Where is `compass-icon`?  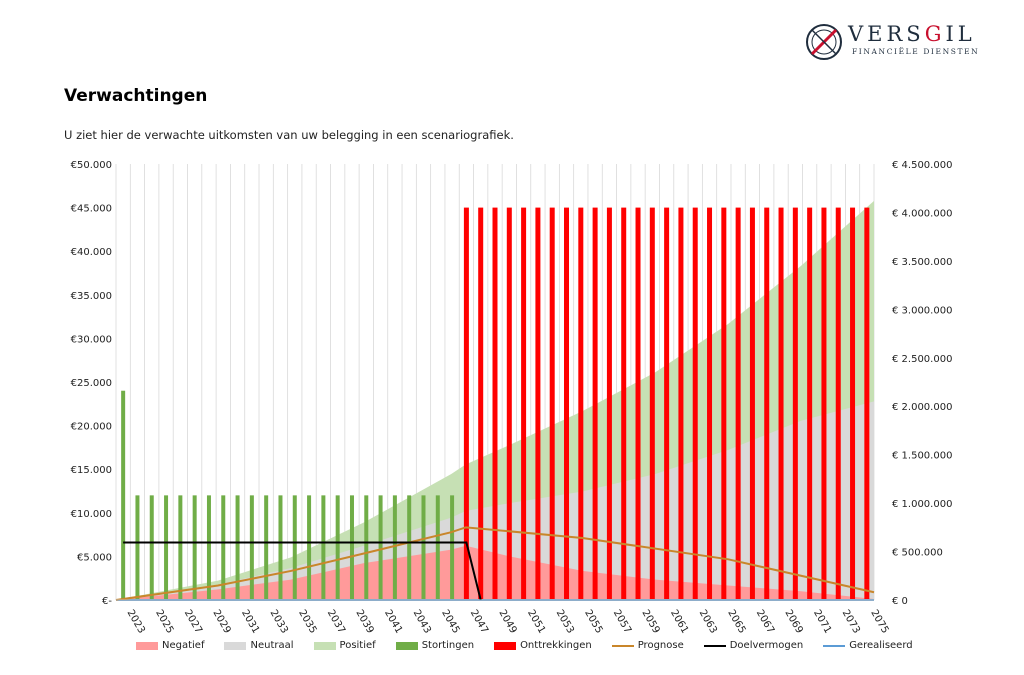 compass-icon is located at coordinates (824, 42).